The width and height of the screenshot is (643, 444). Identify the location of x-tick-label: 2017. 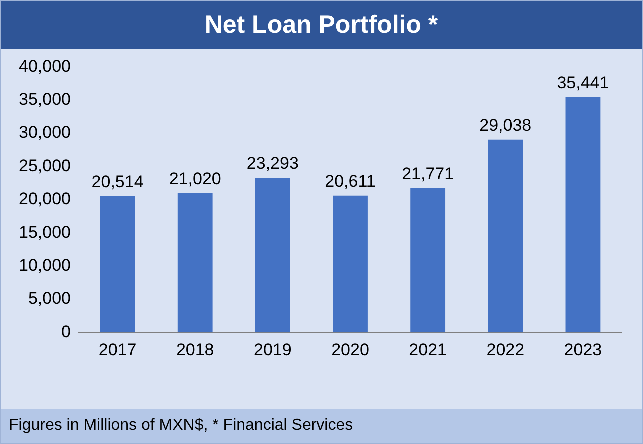
(117, 350).